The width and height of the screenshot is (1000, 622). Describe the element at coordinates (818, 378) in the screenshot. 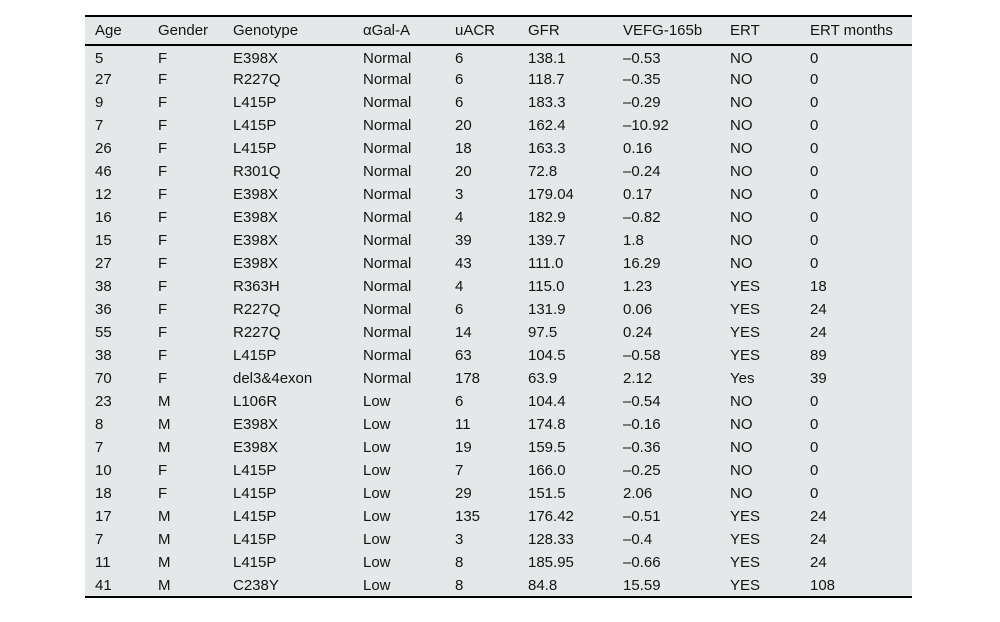

I see `table-cell: 39` at that location.